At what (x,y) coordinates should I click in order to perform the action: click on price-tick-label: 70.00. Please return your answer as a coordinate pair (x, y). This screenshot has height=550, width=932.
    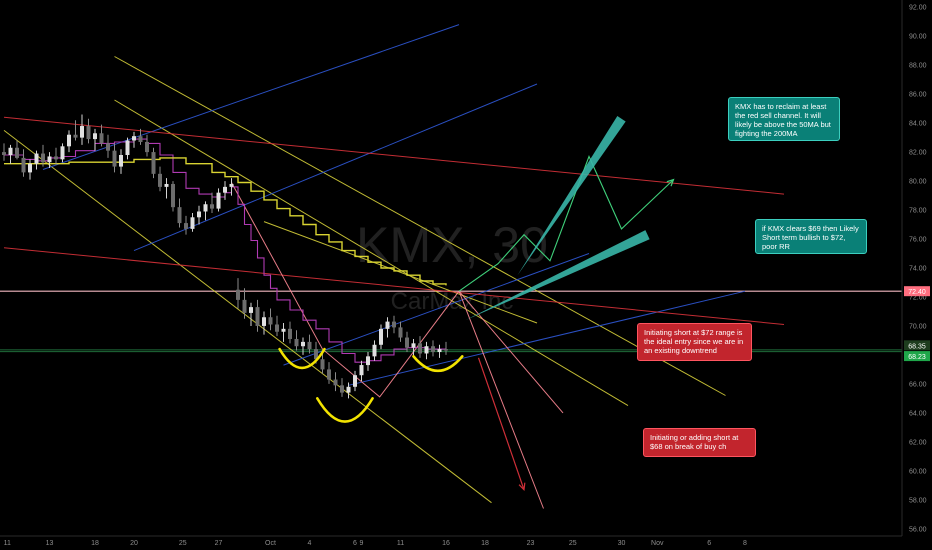
    Looking at the image, I should click on (918, 326).